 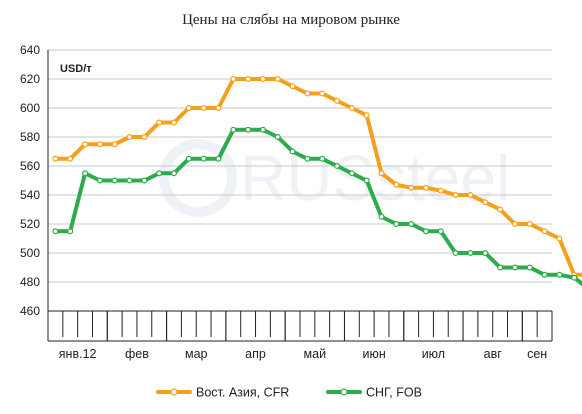 I want to click on legend-item: СНГ, FOB, so click(x=374, y=393).